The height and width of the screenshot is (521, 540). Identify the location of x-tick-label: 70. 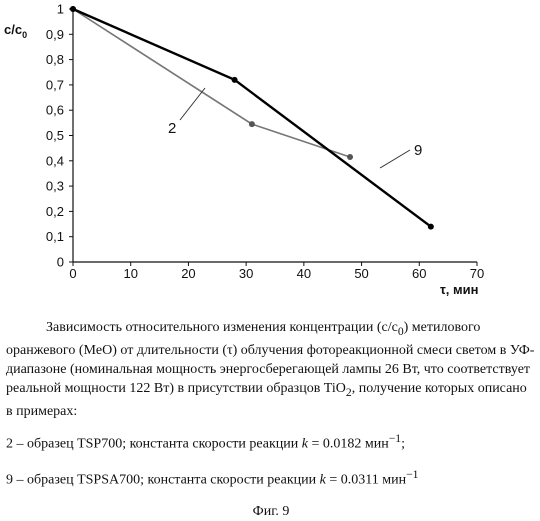
(477, 273).